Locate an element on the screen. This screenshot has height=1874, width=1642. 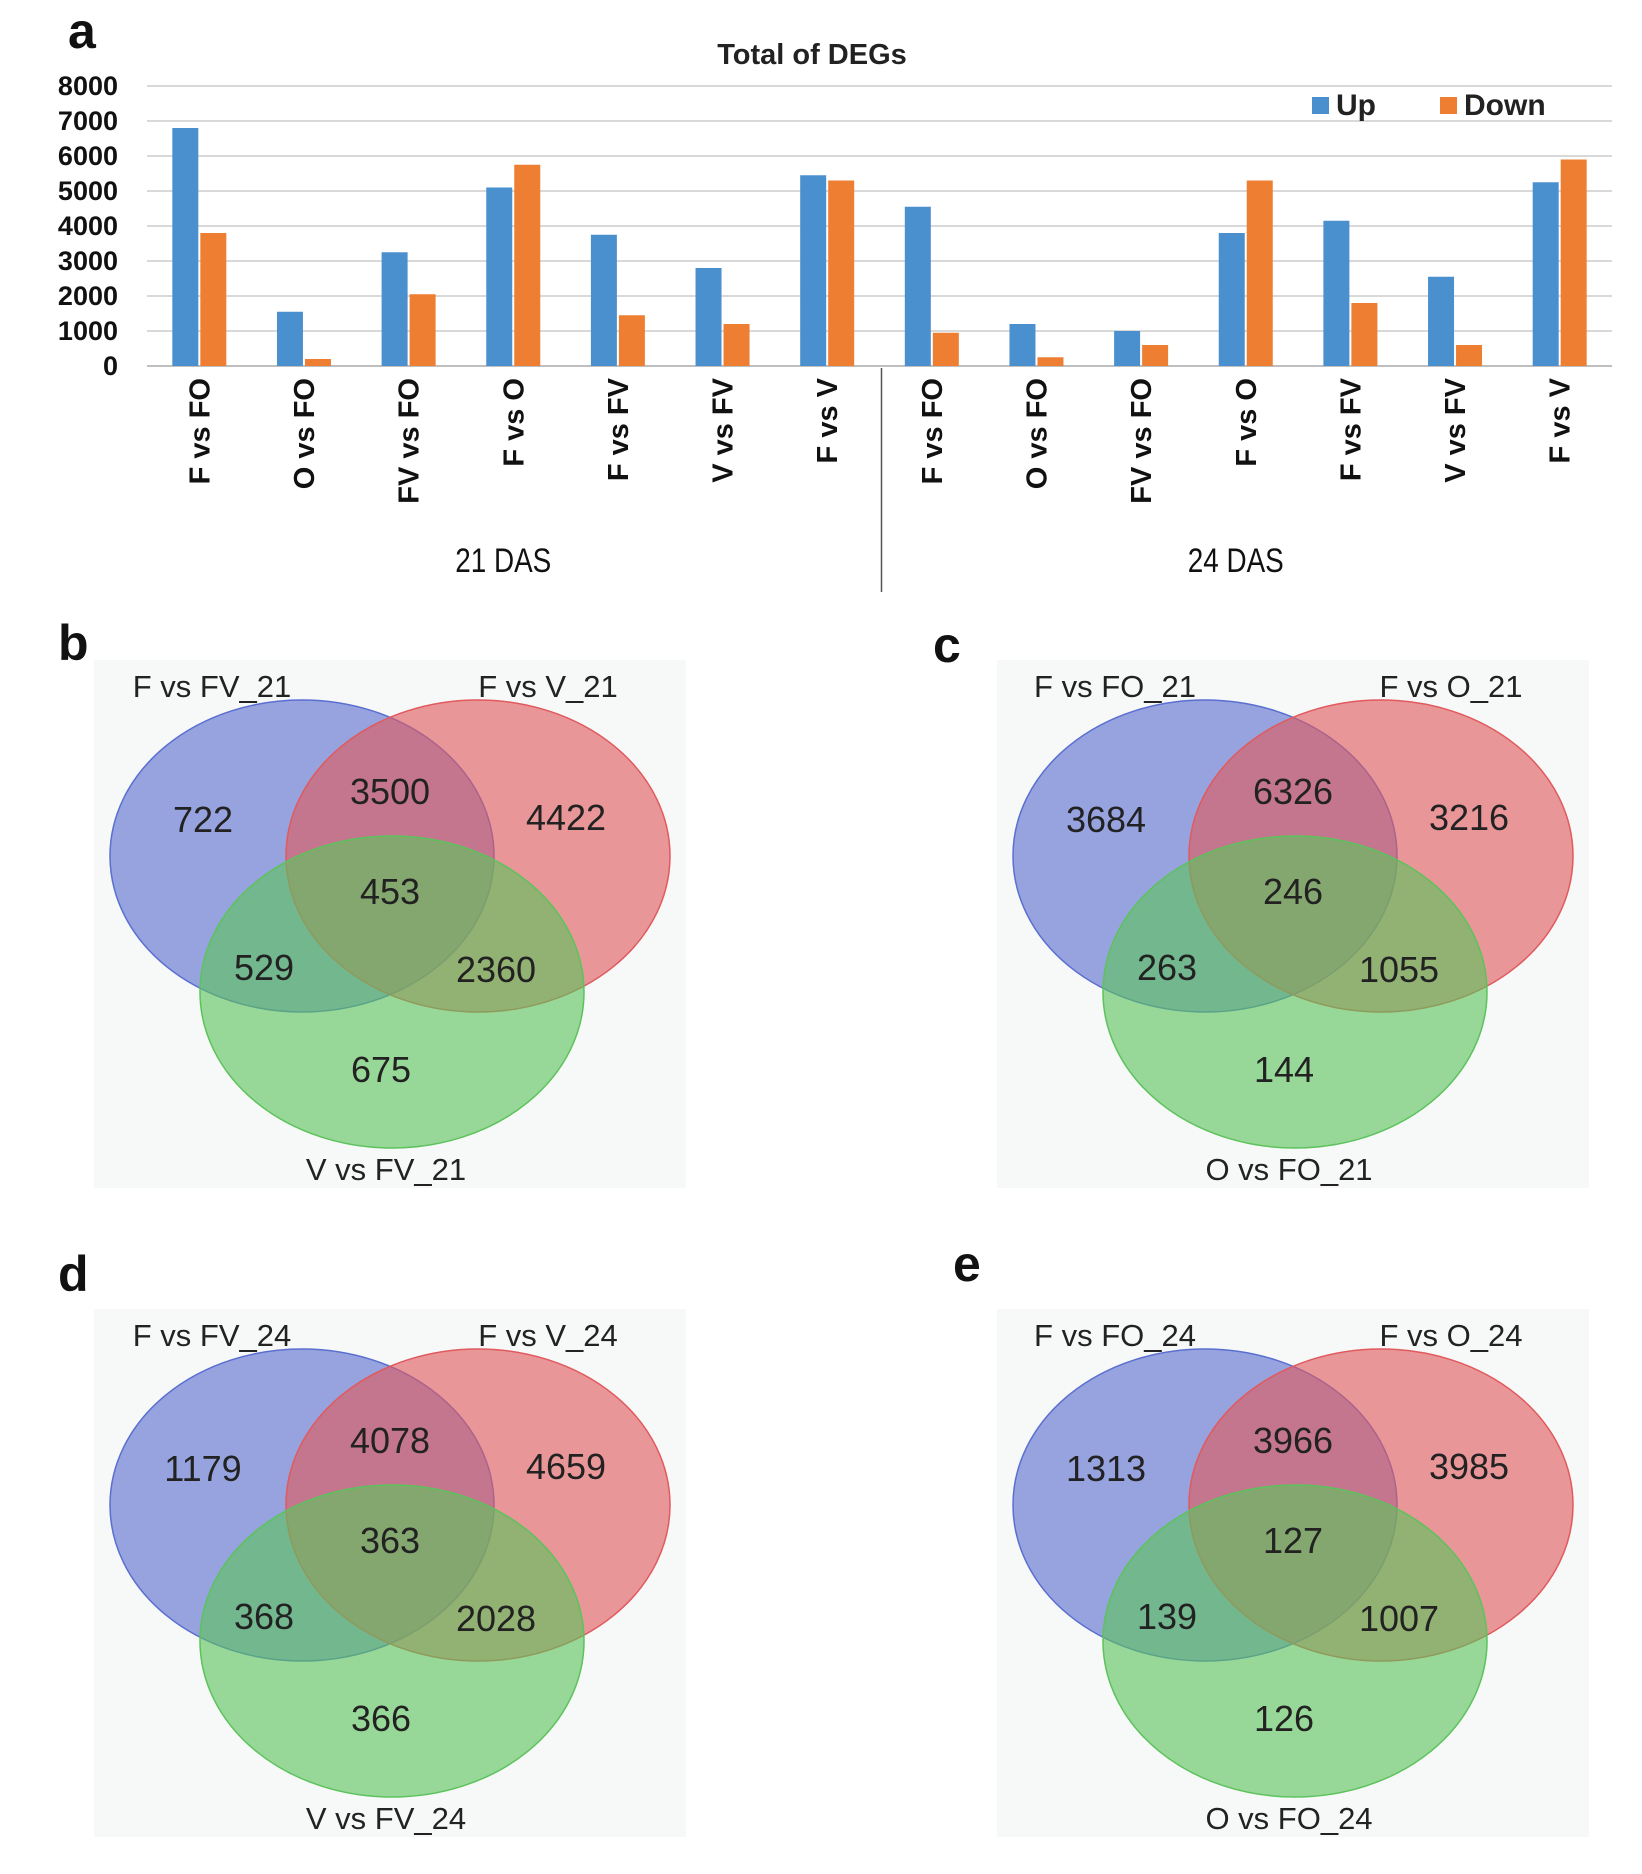
y-tick-label: 0 is located at coordinates (110, 366).